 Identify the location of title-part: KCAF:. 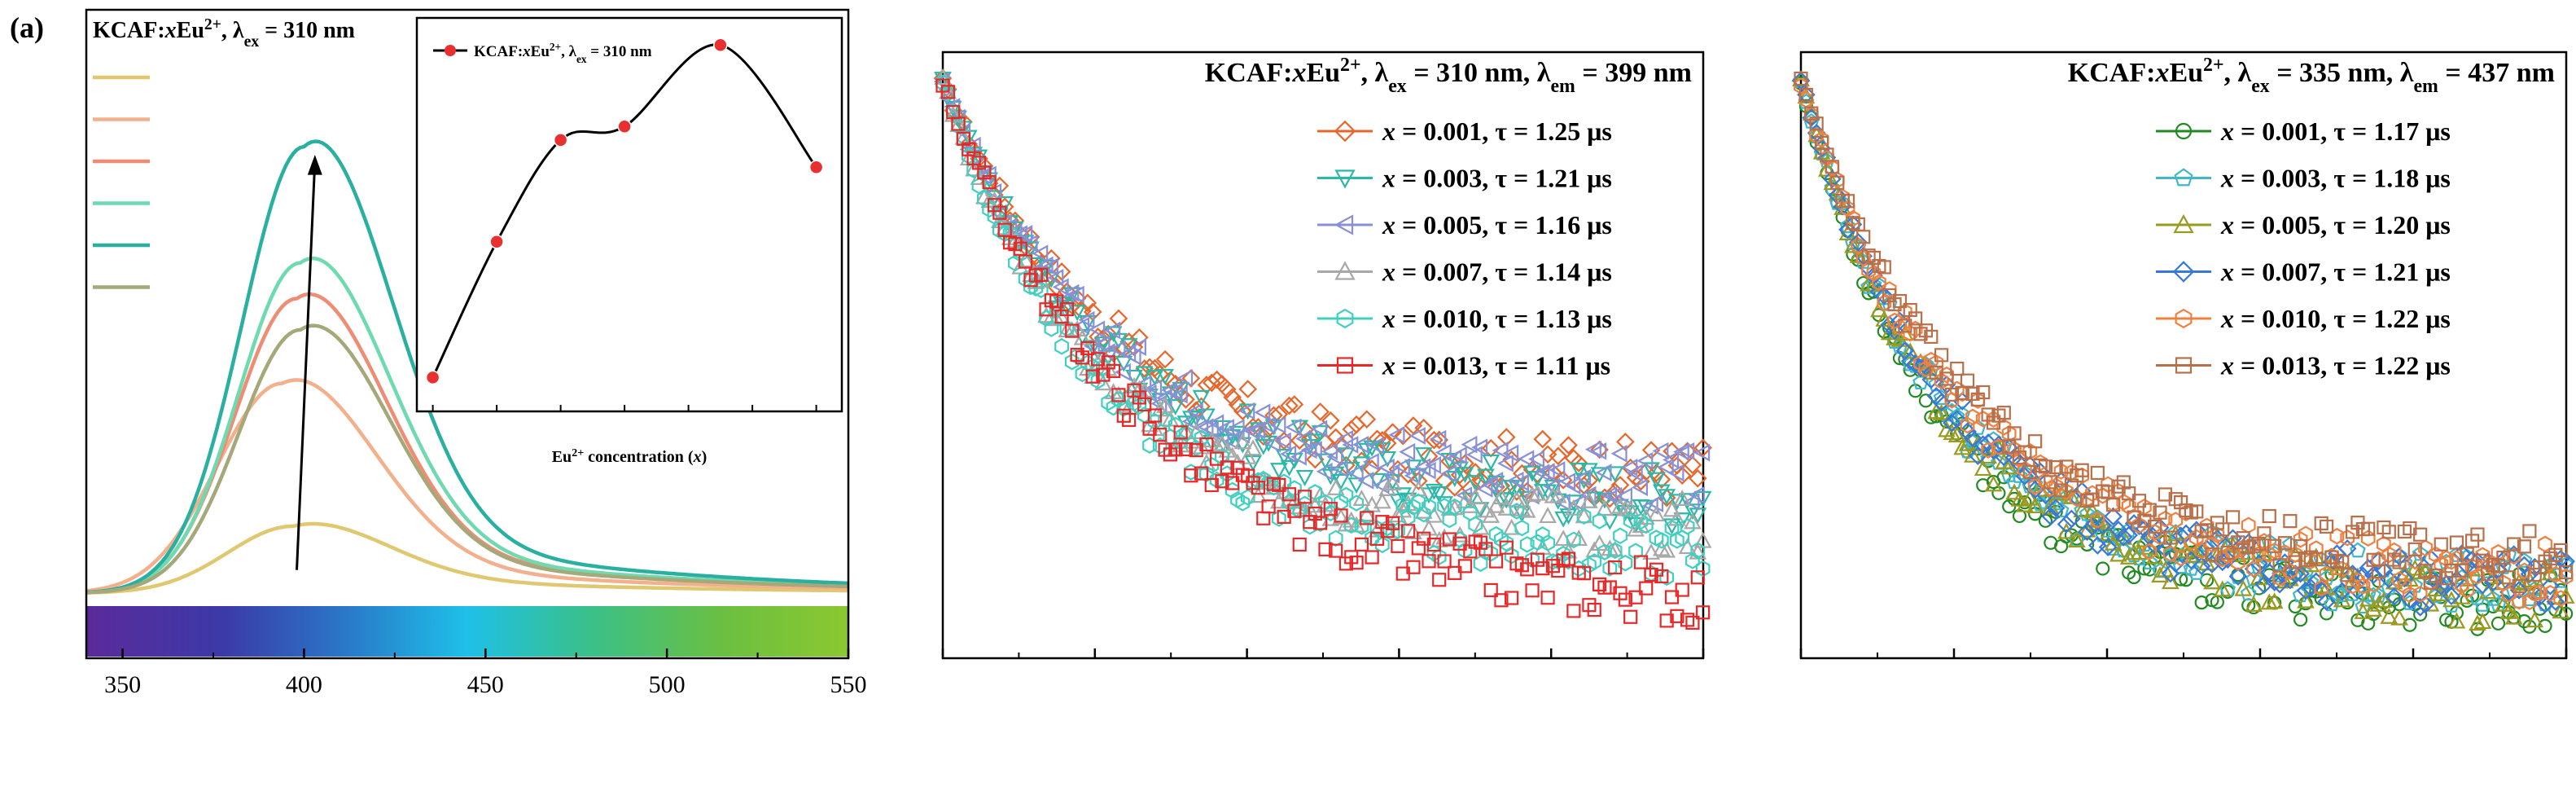
(1249, 73).